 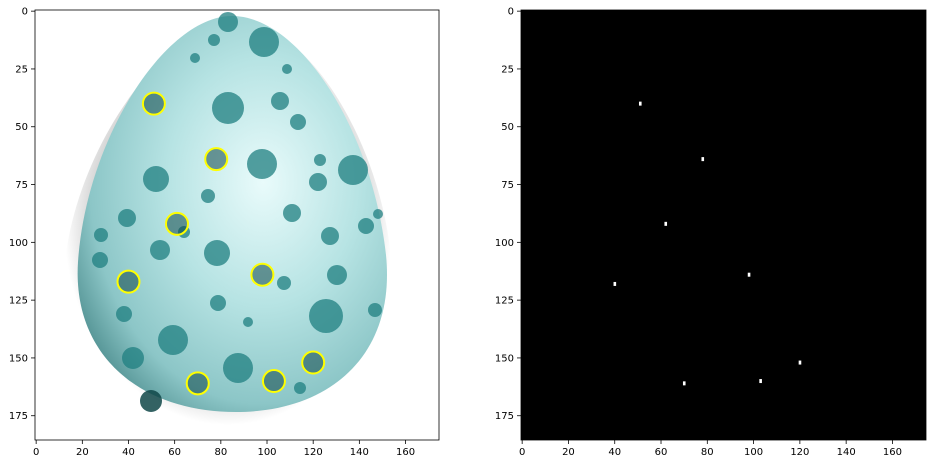 What do you see at coordinates (18, 301) in the screenshot?
I see `left-y-tick-label: 125` at bounding box center [18, 301].